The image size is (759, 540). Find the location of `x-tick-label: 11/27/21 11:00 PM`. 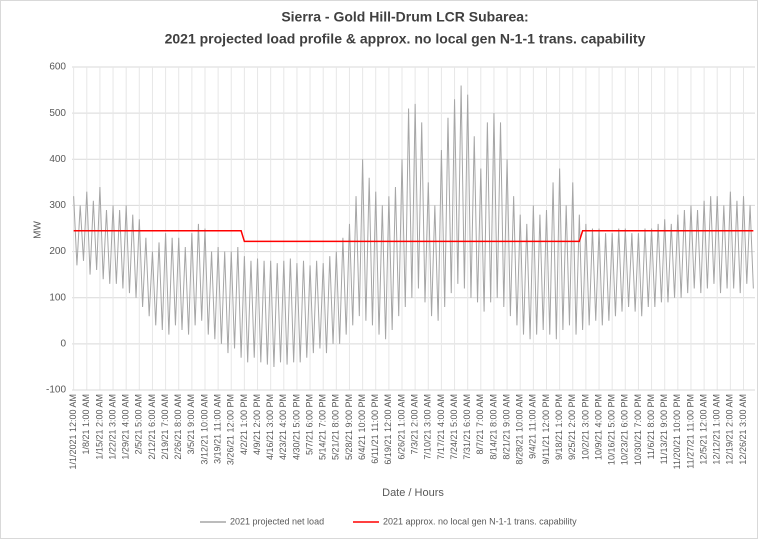

x-tick-label: 11/27/21 11:00 PM is located at coordinates (690, 431).